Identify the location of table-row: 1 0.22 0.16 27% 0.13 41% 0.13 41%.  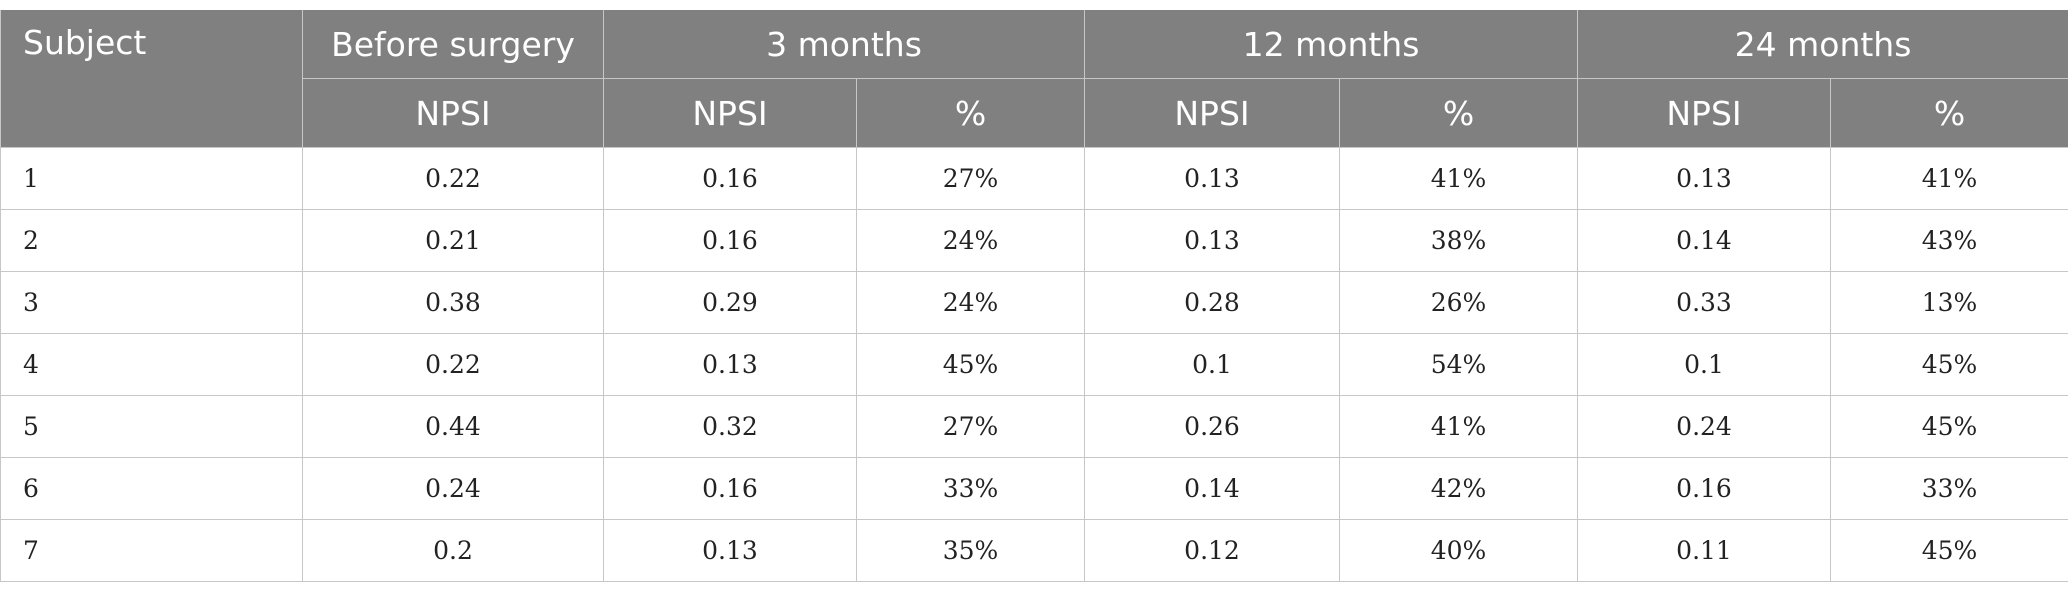
(1034, 178).